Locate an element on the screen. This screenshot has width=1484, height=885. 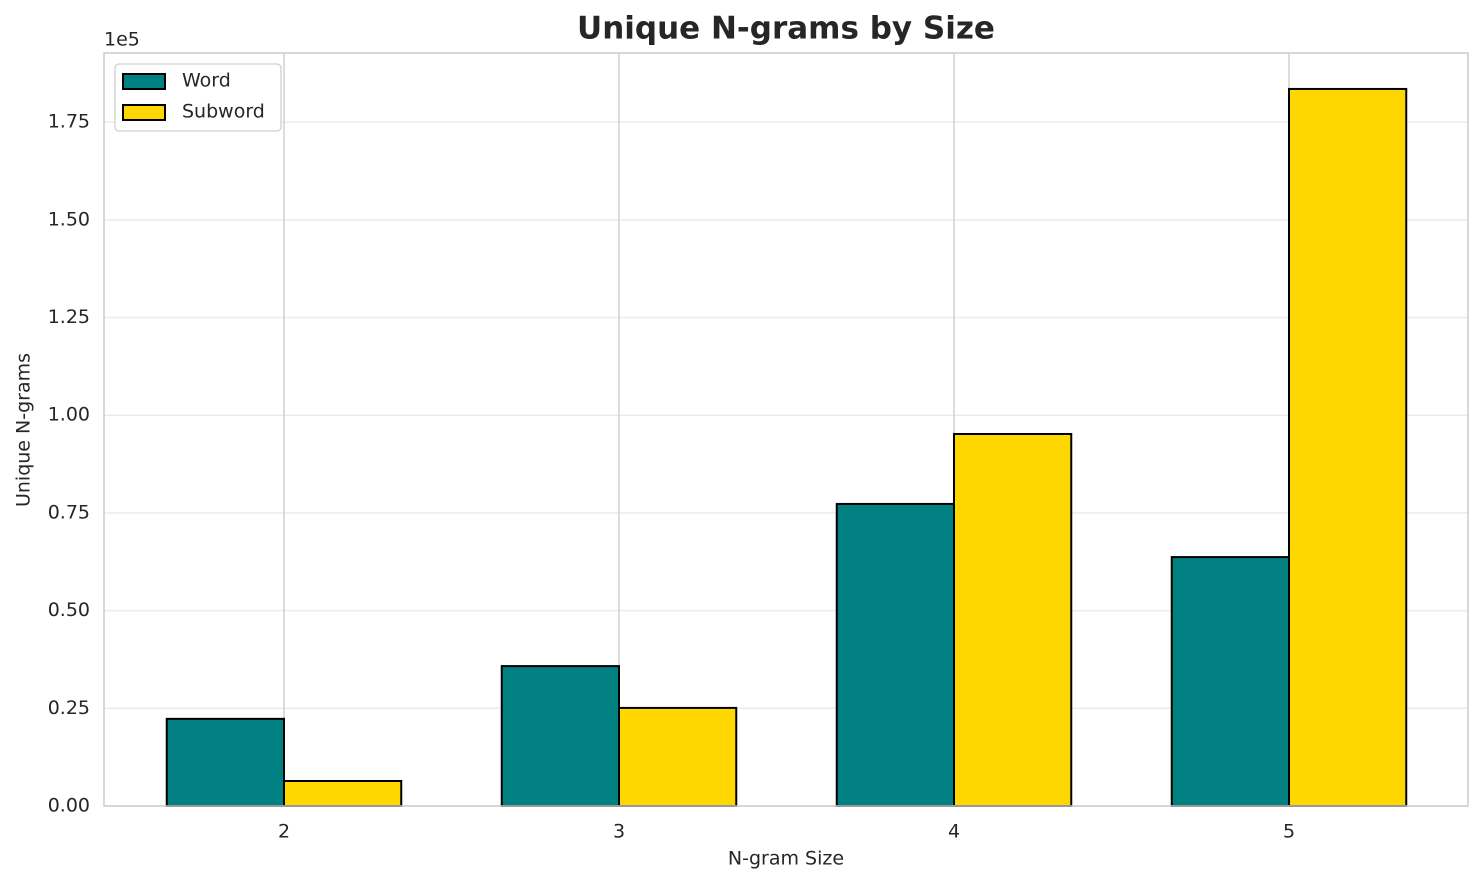
legend-label: Word is located at coordinates (206, 81).